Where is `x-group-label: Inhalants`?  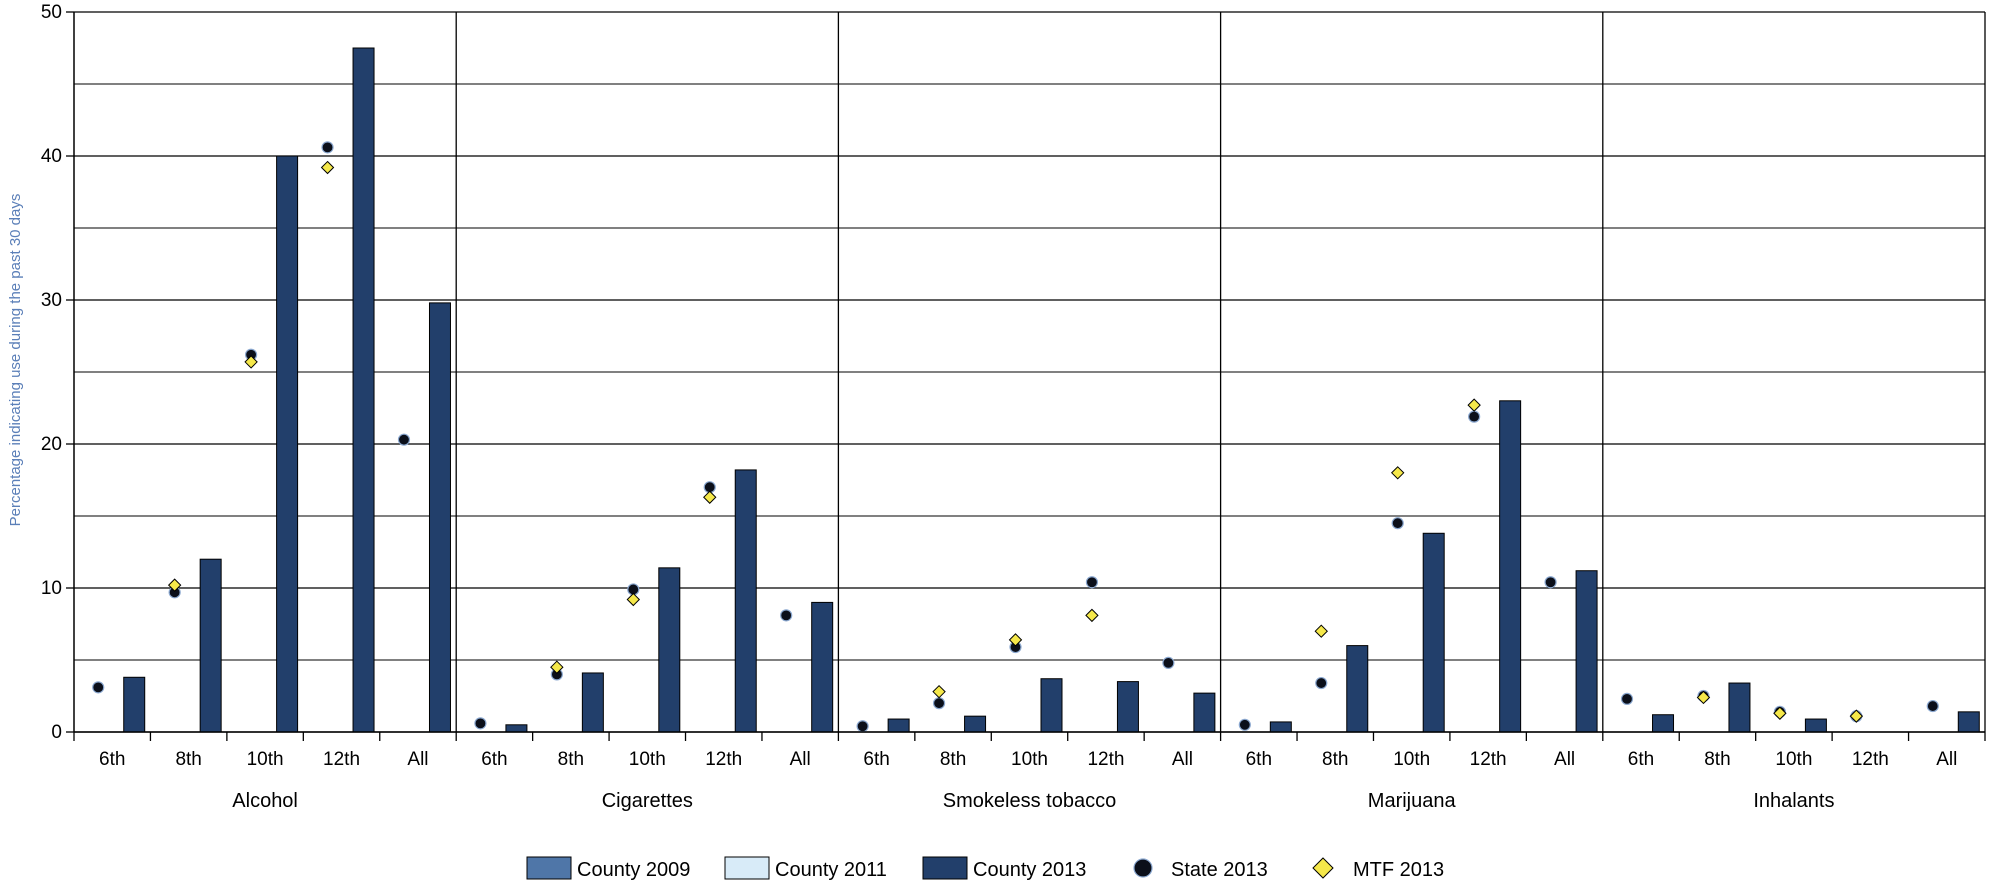 x-group-label: Inhalants is located at coordinates (1793, 801).